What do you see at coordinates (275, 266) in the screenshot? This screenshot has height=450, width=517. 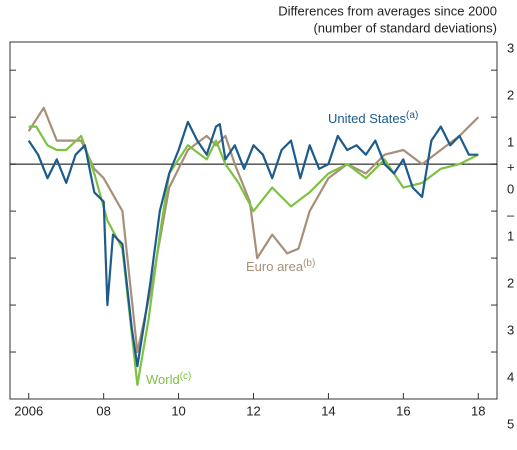 I see `series-name: Euro area` at bounding box center [275, 266].